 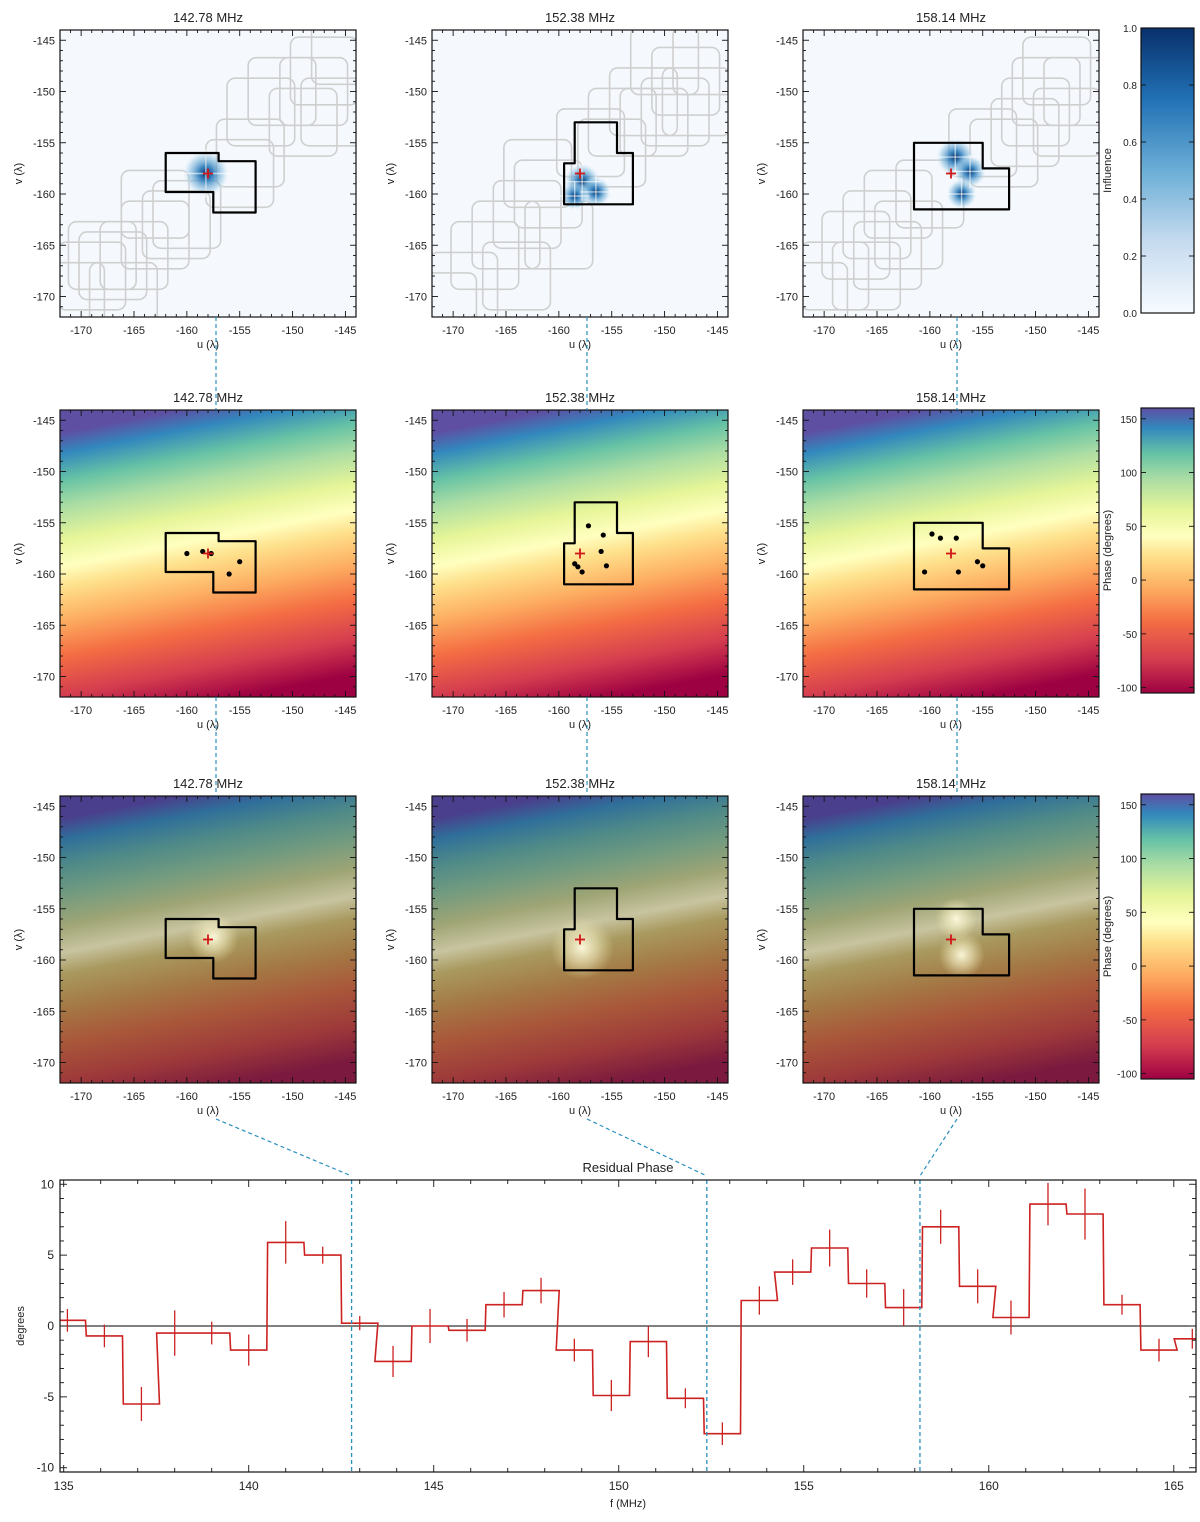 What do you see at coordinates (1130, 29) in the screenshot?
I see `colorbar-tick-label: 1.0` at bounding box center [1130, 29].